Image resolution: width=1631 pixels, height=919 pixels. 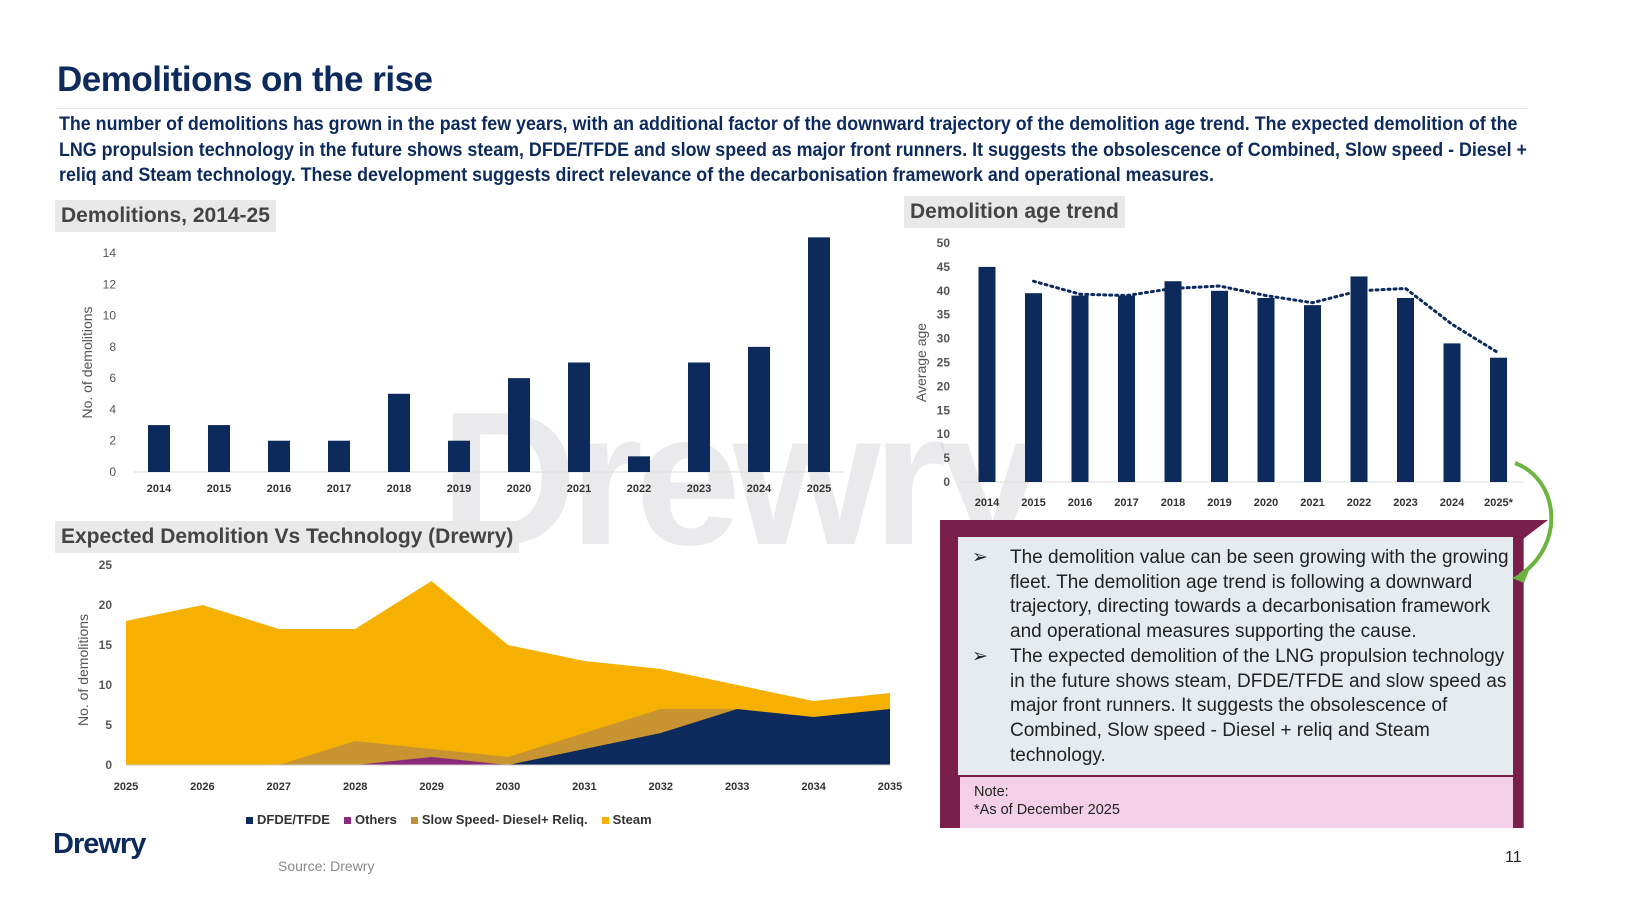 I want to click on y-tick-label: 12, so click(x=110, y=284).